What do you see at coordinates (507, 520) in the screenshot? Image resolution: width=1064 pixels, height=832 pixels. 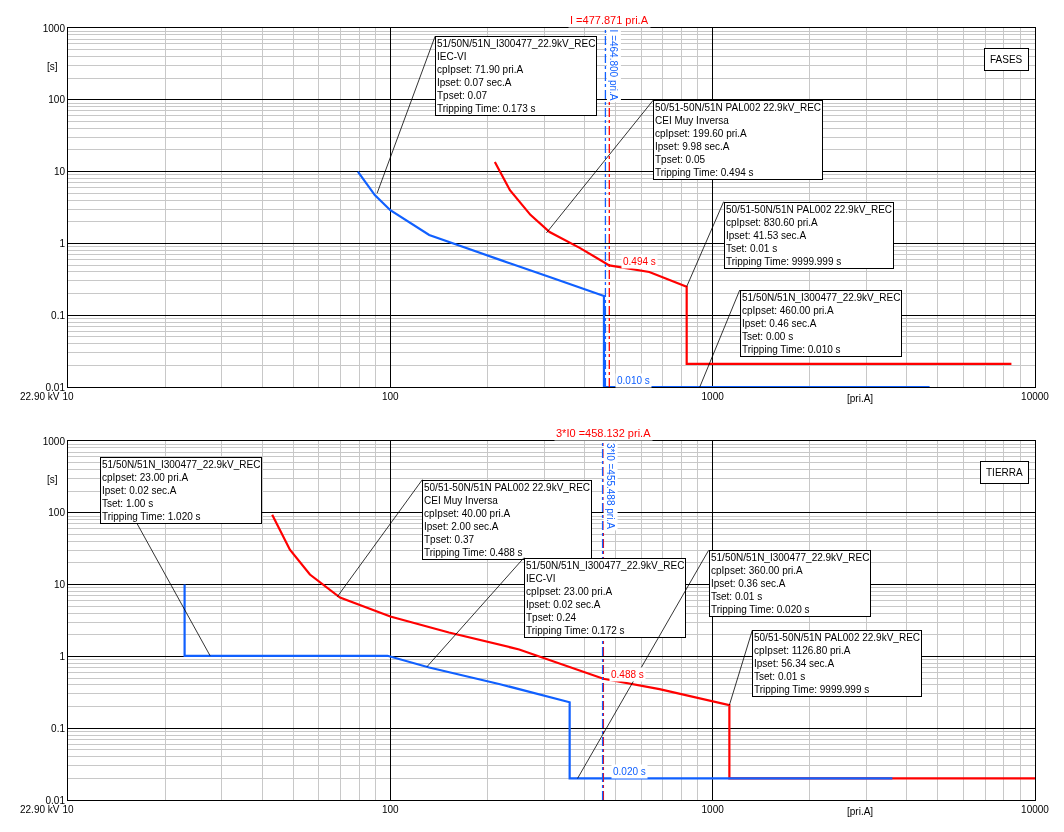 I see `annotation: 50/51-50N/51N PAL002 22.9kV_REC CEI Muy Inversa cpIpset: 40.00 pri.A Ipset: 2.00 sec.A Tpset: 0.37 Tripping Time: 0.488 s` at bounding box center [507, 520].